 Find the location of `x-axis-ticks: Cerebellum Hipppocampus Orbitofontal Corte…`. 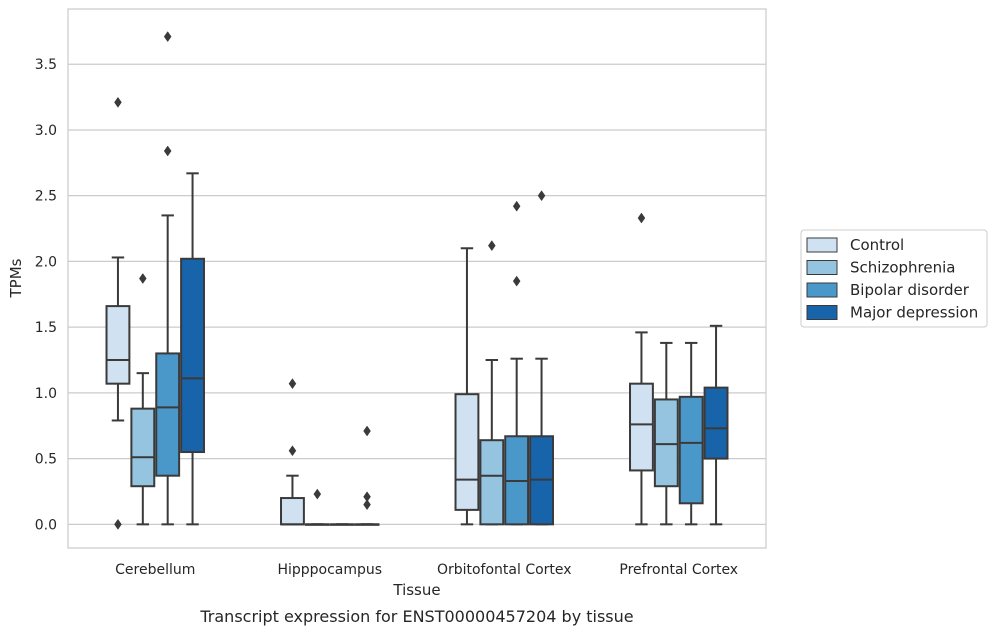

x-axis-ticks: Cerebellum Hipppocampus Orbitofontal Corte… is located at coordinates (426, 570).